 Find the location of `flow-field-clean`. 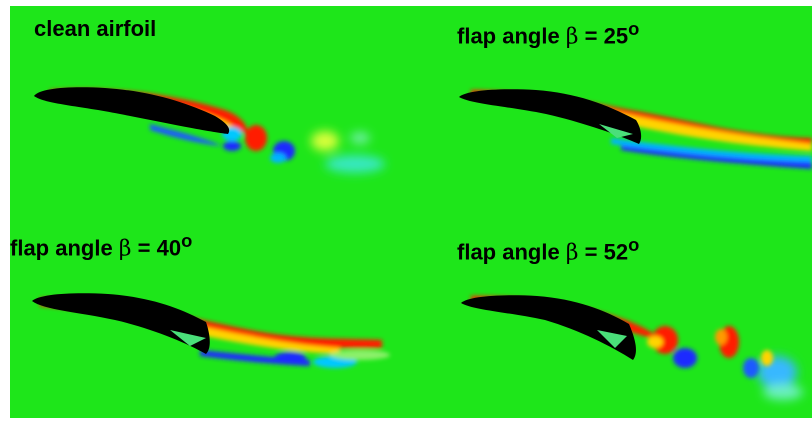

flow-field-clean is located at coordinates (209, 130).